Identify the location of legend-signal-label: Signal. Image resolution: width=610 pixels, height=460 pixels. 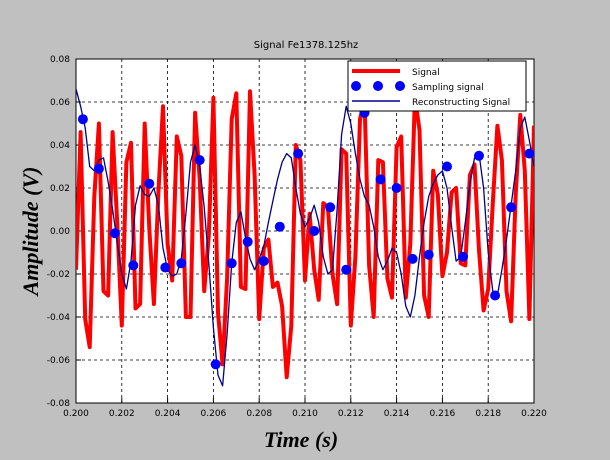
(426, 73).